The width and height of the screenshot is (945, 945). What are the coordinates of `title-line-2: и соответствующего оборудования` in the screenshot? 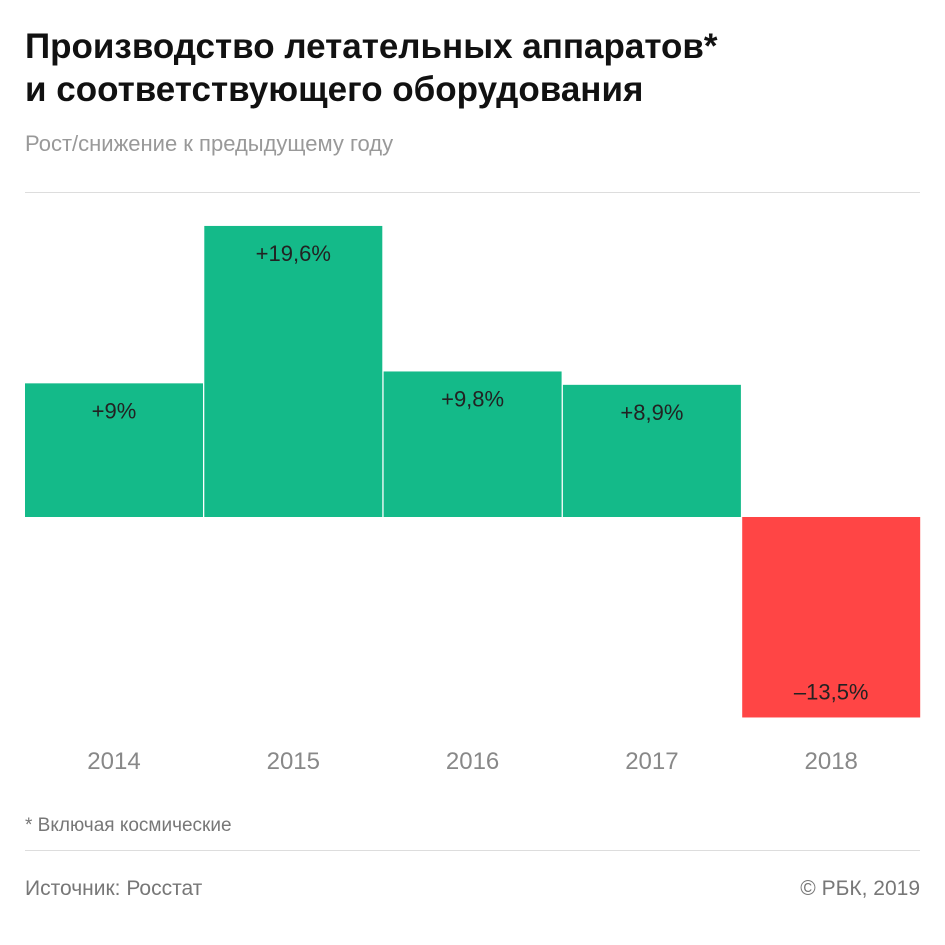 It's located at (334, 89).